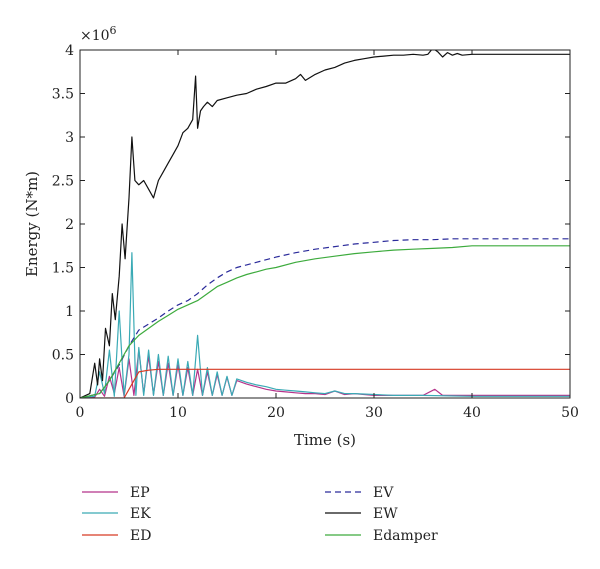 Image resolution: width=600 pixels, height=569 pixels. I want to click on x-tick-label: 10, so click(178, 413).